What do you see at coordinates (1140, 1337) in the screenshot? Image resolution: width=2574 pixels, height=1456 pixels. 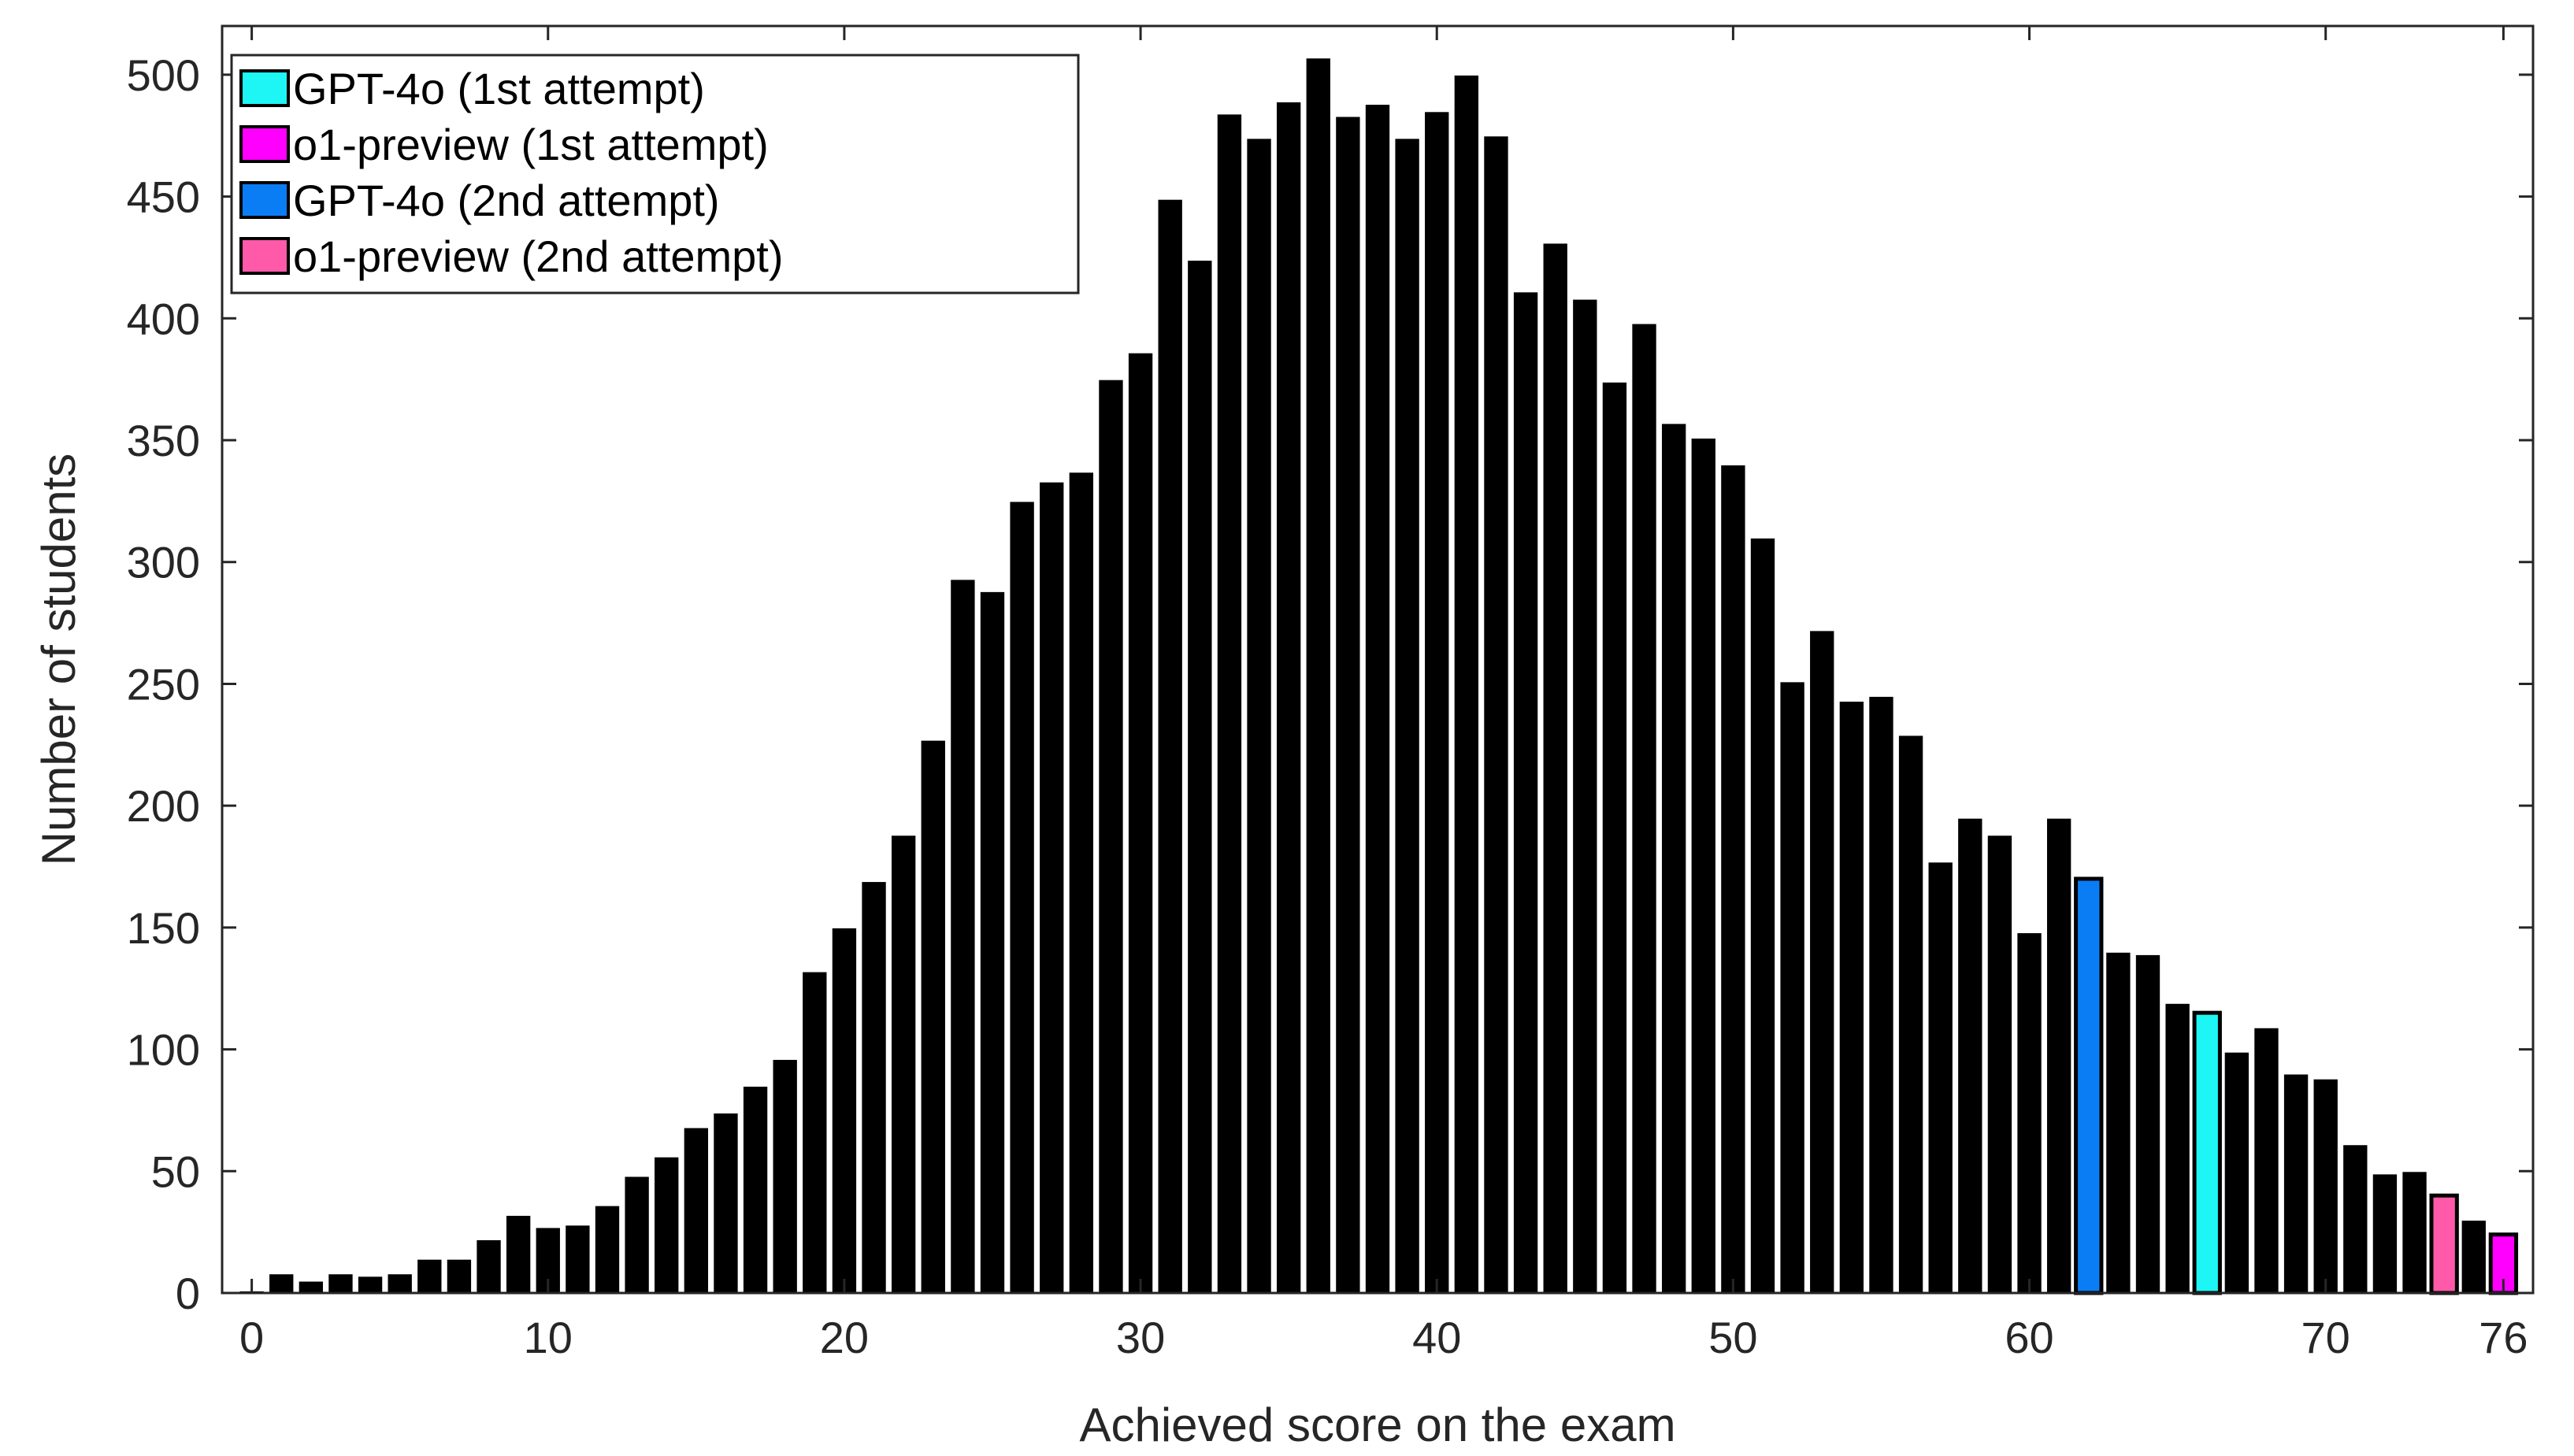 I see `x-tick-label: 30` at bounding box center [1140, 1337].